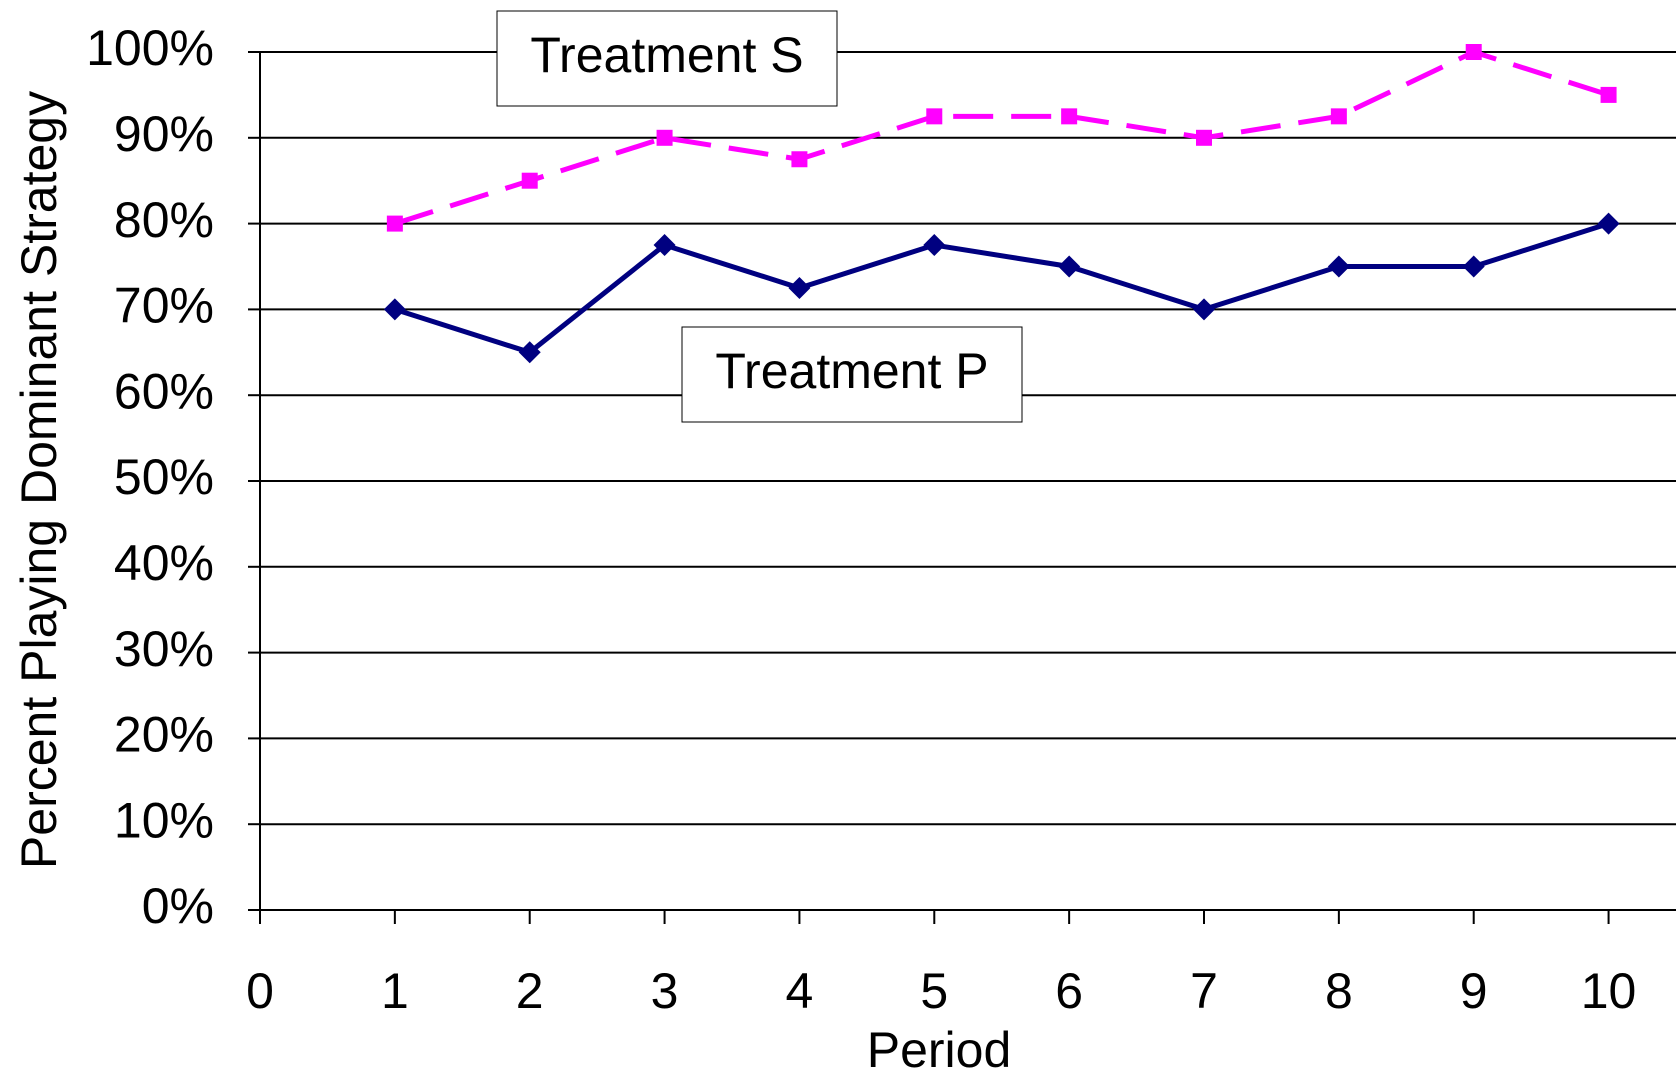 The width and height of the screenshot is (1680, 1086). What do you see at coordinates (851, 371) in the screenshot?
I see `series-annotation: Treatment P` at bounding box center [851, 371].